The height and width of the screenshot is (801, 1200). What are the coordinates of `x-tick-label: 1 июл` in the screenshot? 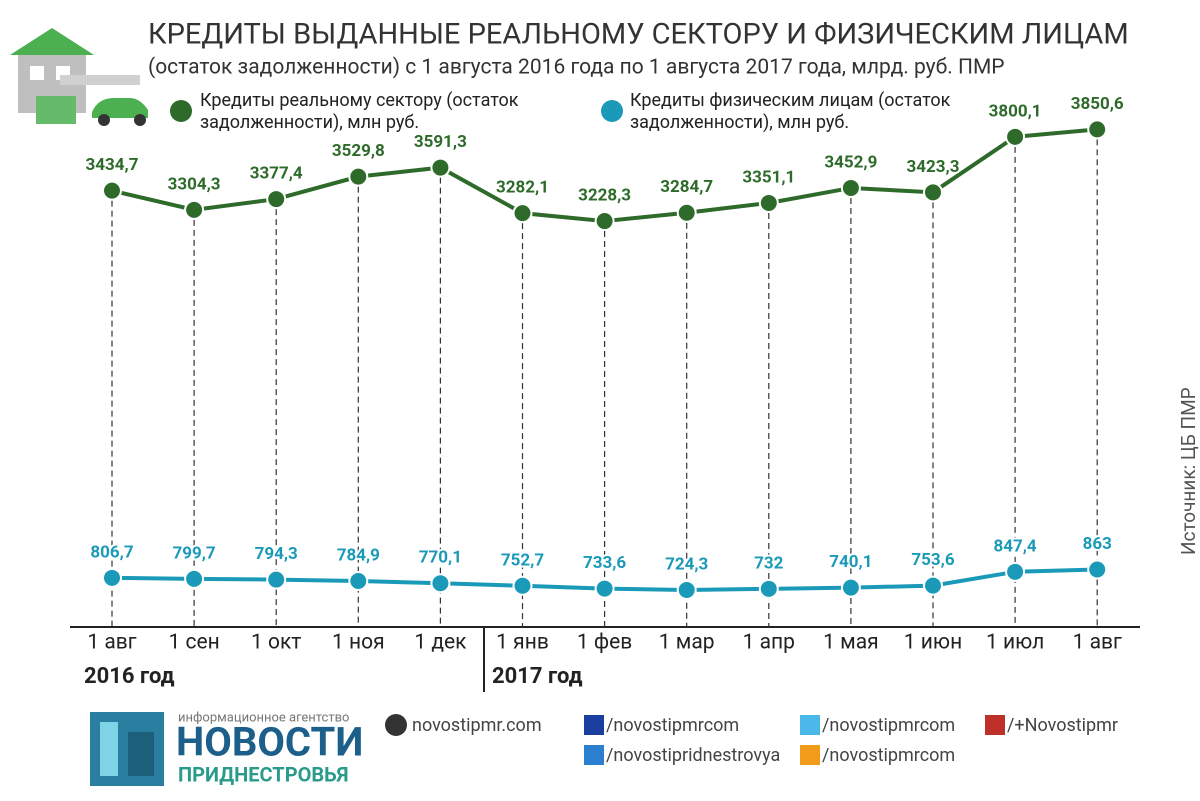 It's located at (1015, 643).